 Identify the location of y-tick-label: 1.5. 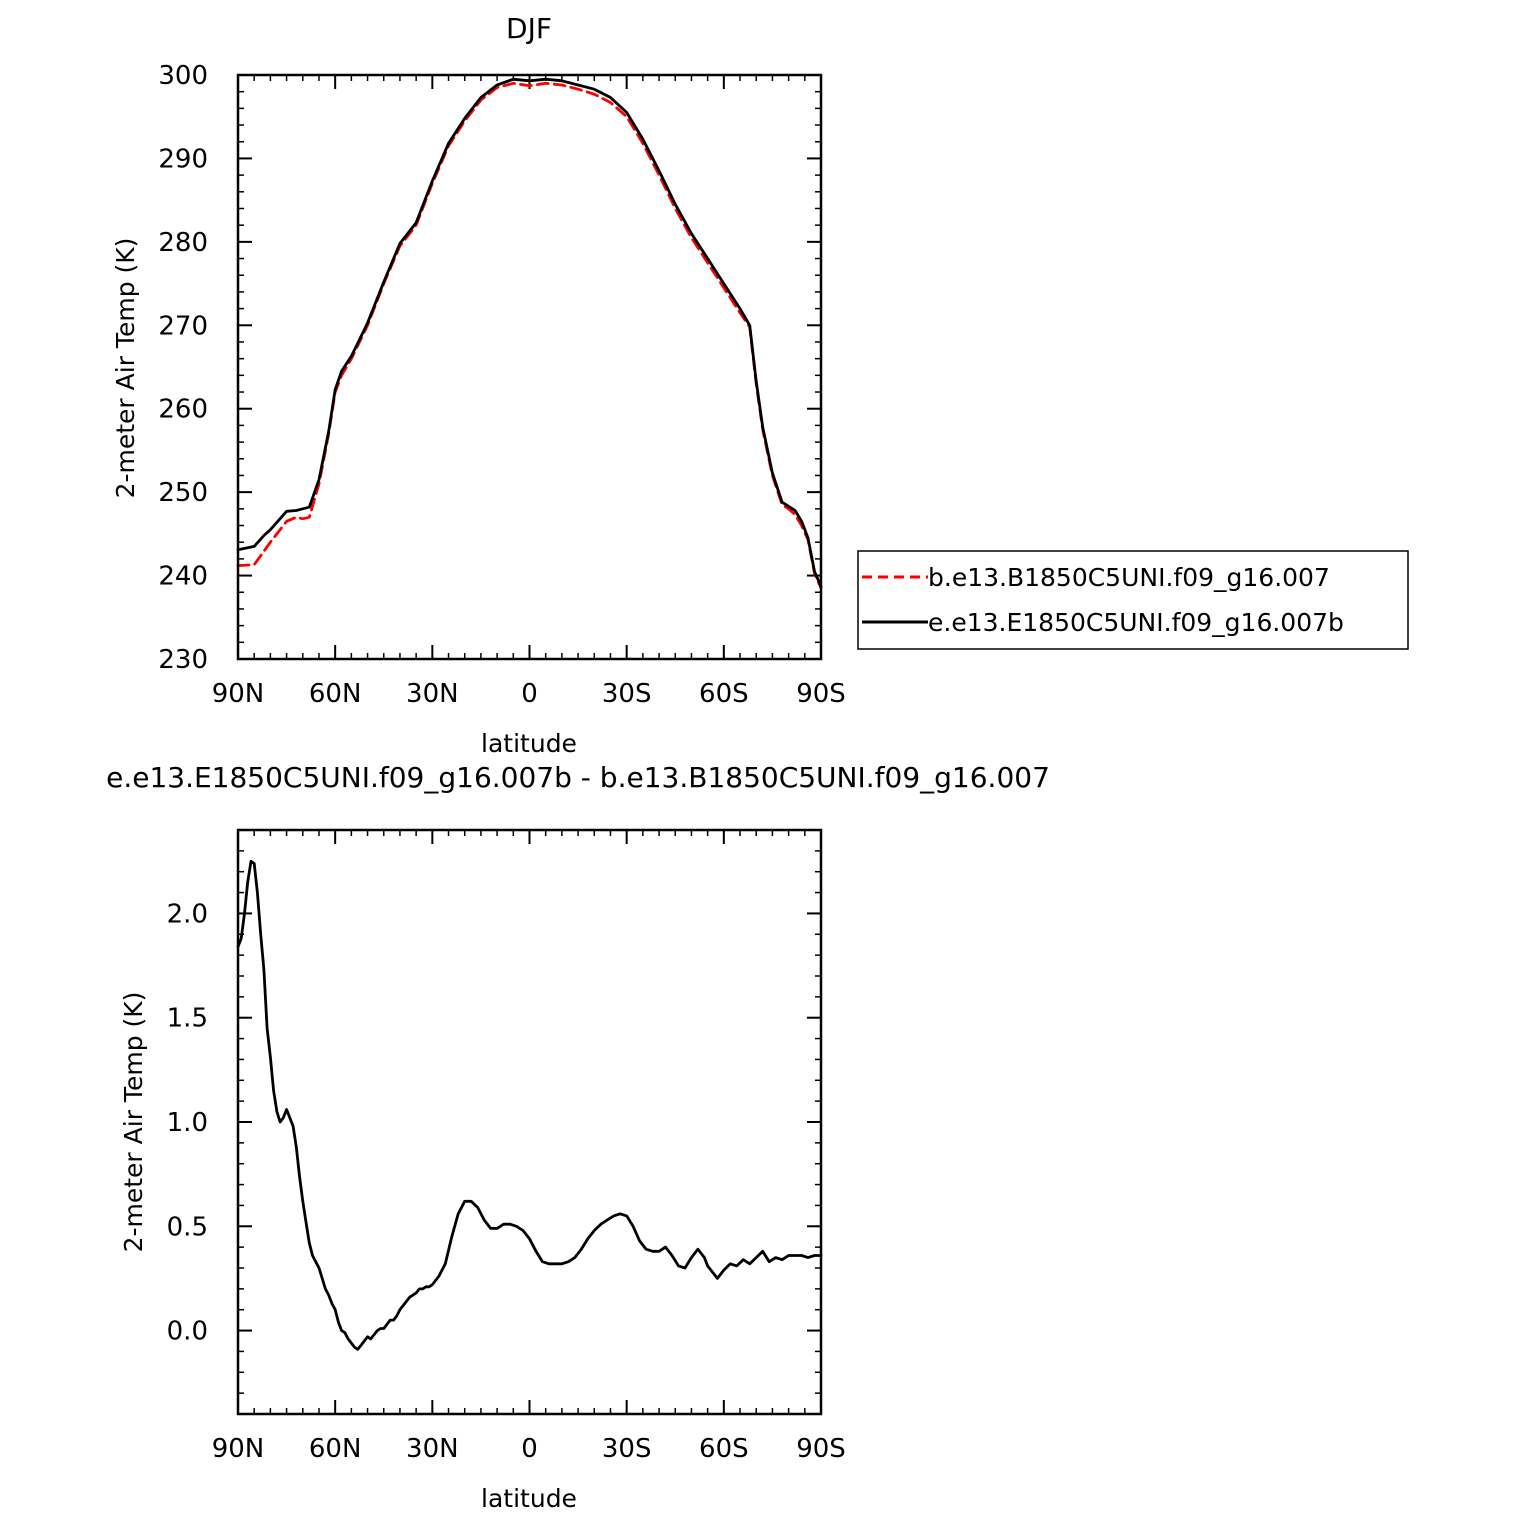
(187, 1019).